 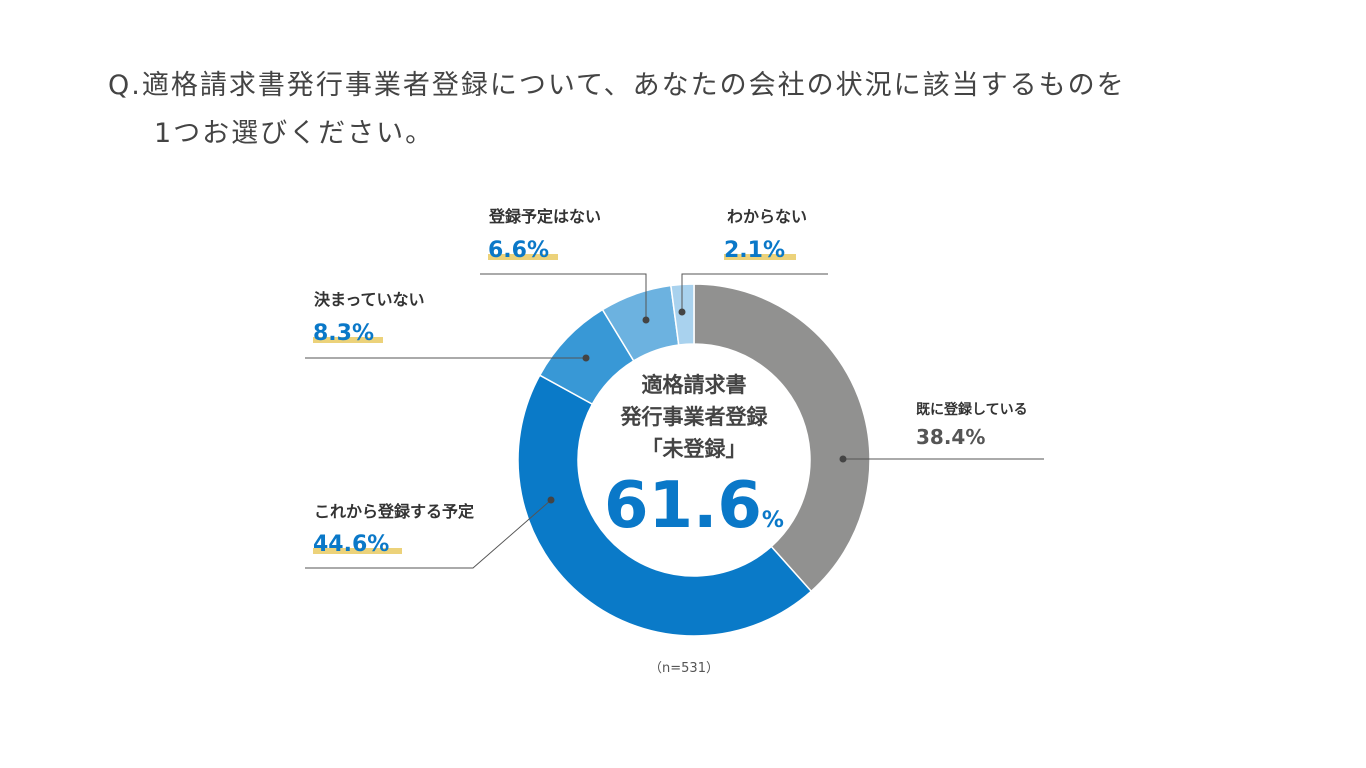 I want to click on leader-dot-unknown, so click(x=682, y=312).